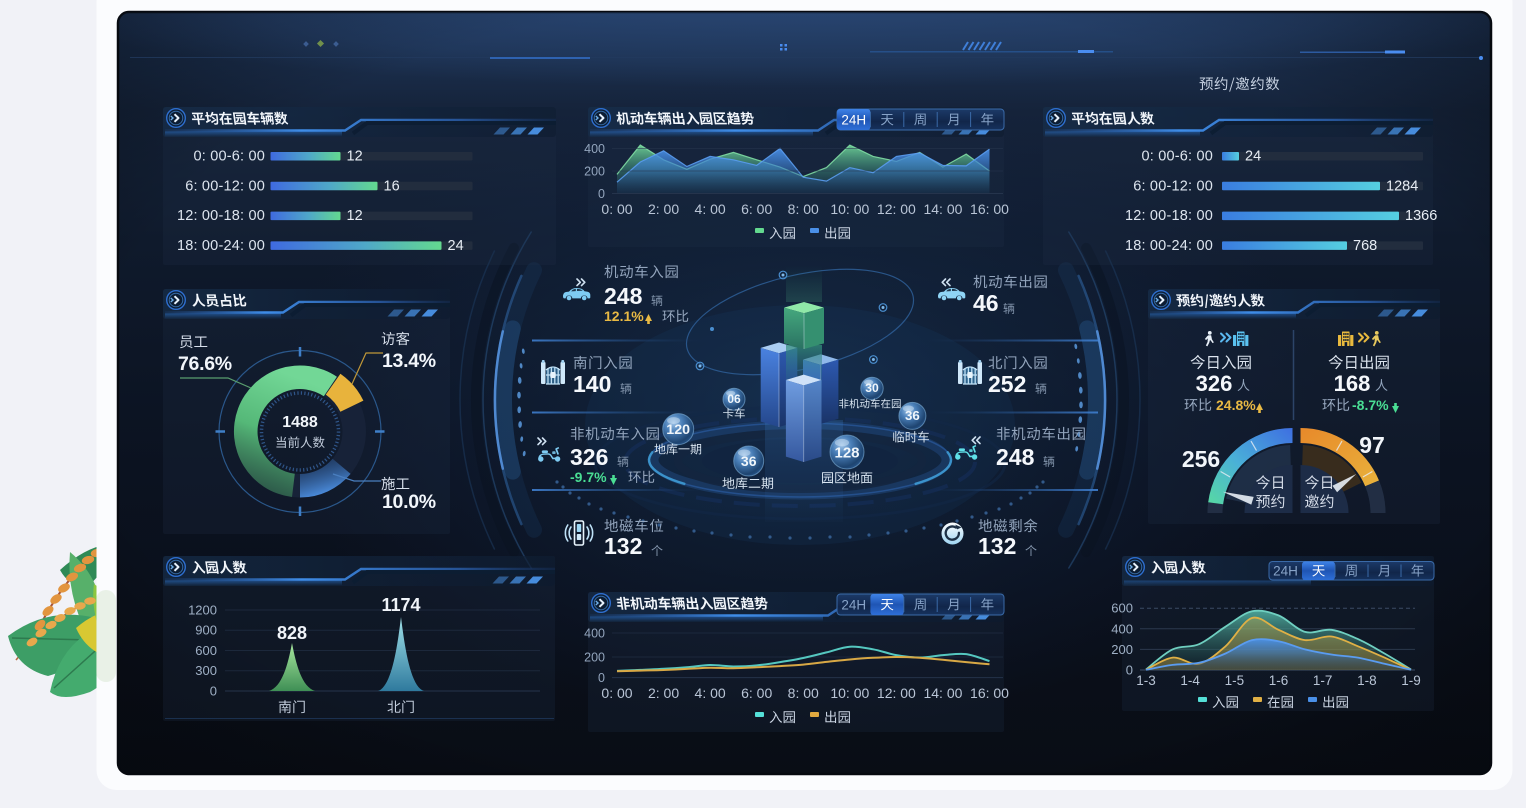 The width and height of the screenshot is (1526, 808). What do you see at coordinates (392, 186) in the screenshot?
I see `svg-text: 16` at bounding box center [392, 186].